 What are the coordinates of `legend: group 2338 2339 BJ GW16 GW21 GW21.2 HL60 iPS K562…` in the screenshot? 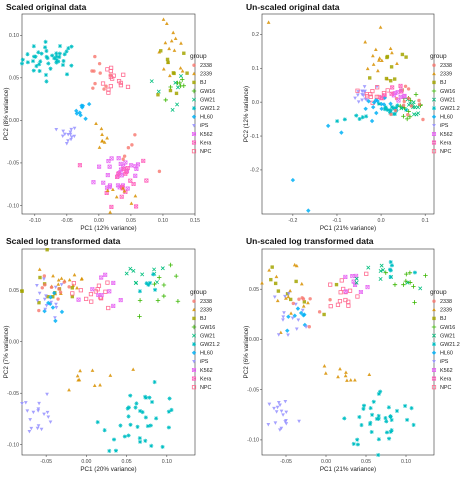 It's located at (205, 104).